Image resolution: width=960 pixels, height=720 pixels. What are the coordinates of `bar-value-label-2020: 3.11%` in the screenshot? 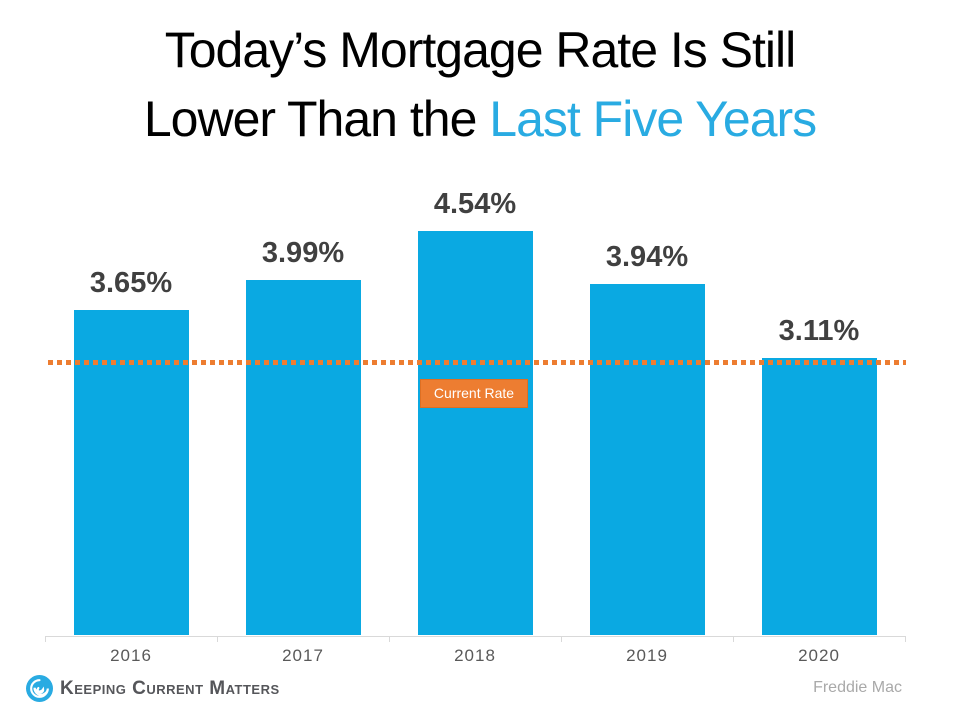 It's located at (819, 331).